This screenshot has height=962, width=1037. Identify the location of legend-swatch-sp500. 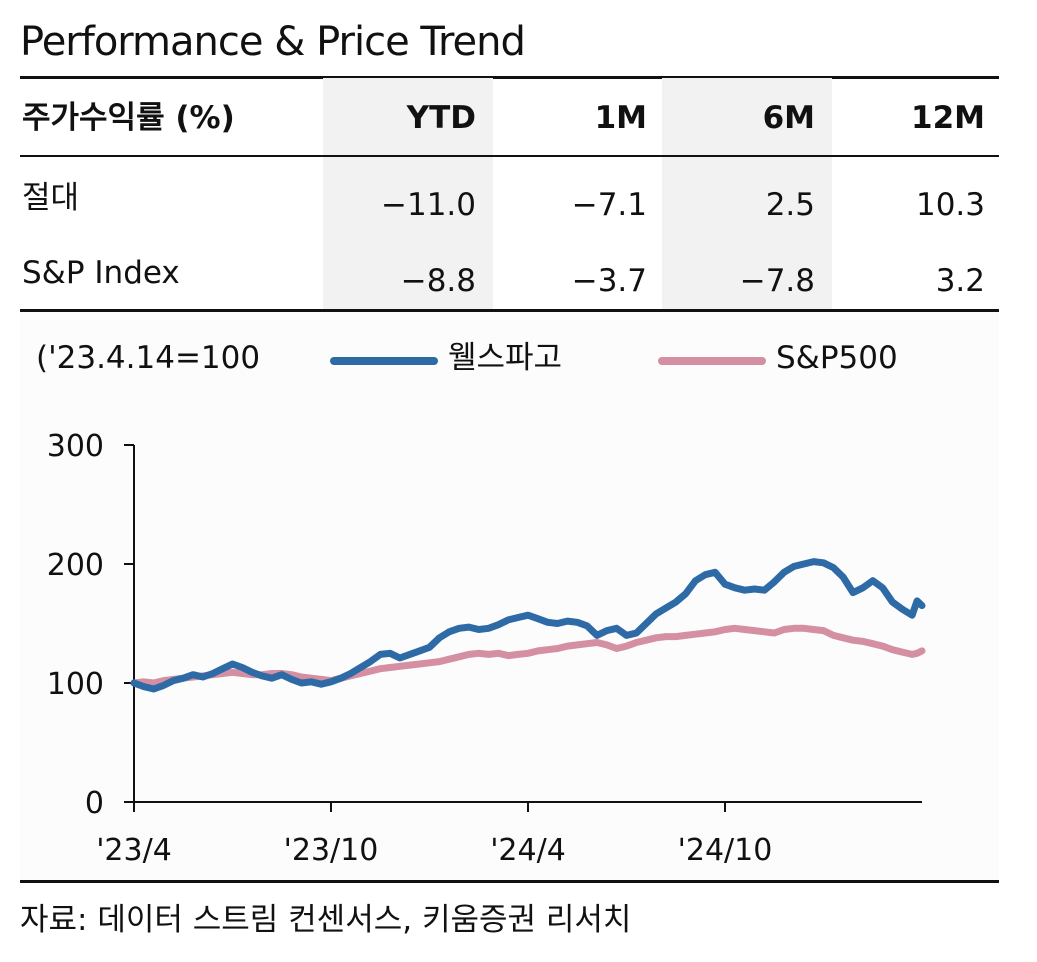
(712, 361).